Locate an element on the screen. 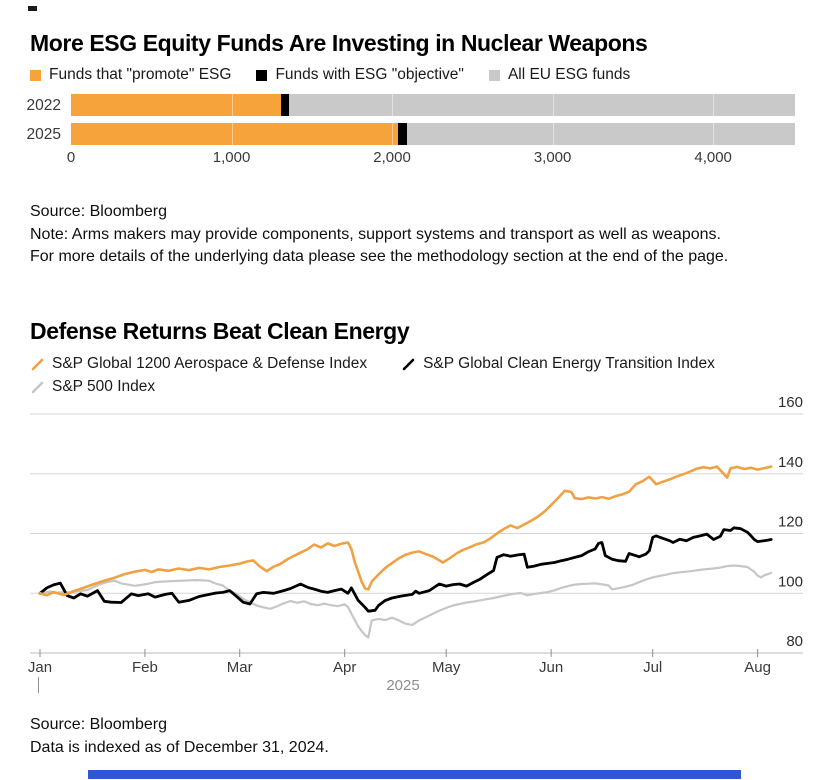 The width and height of the screenshot is (833, 780). bar-x-tick-label: 1,000 is located at coordinates (231, 157).